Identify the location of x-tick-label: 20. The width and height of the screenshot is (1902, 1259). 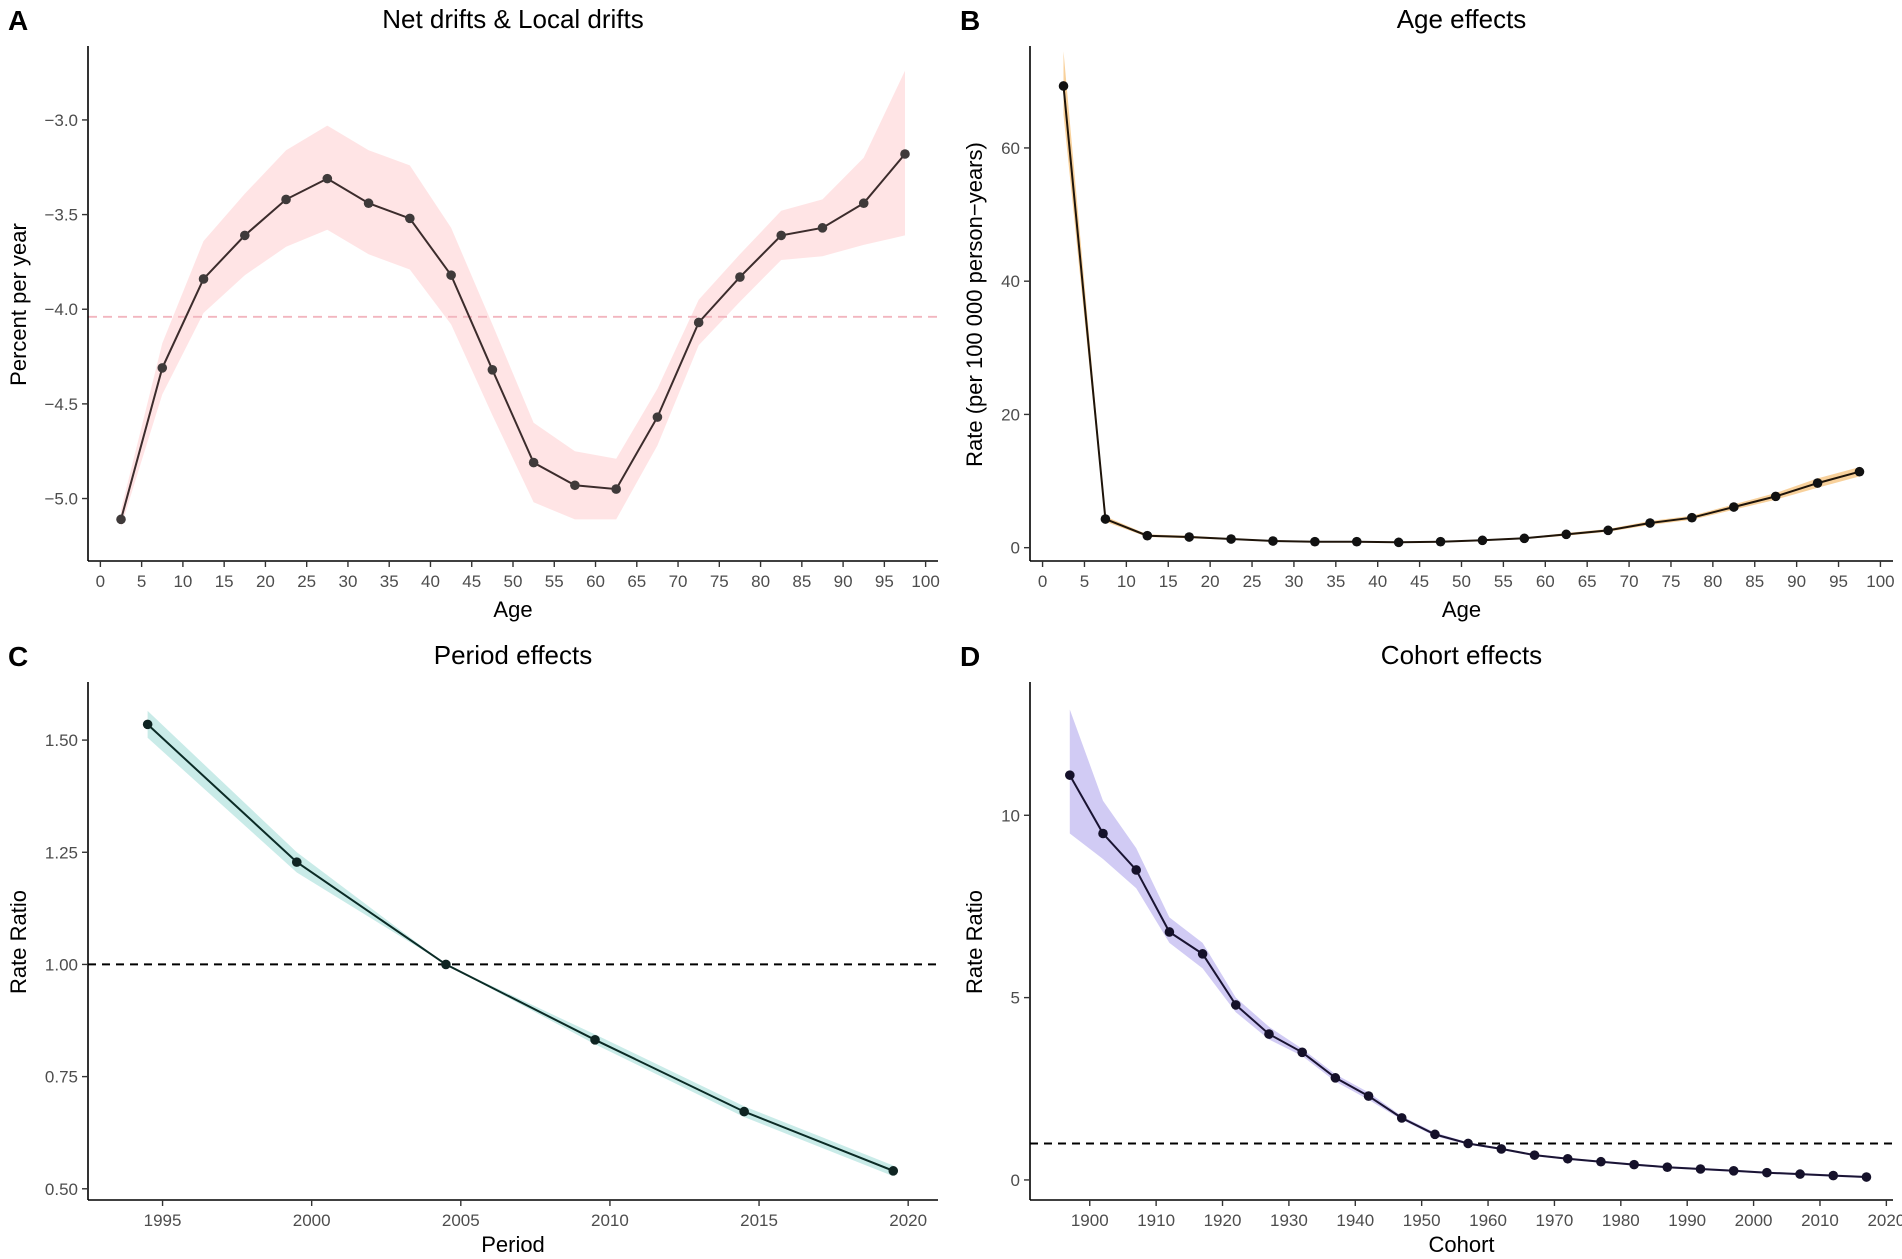
(265, 581).